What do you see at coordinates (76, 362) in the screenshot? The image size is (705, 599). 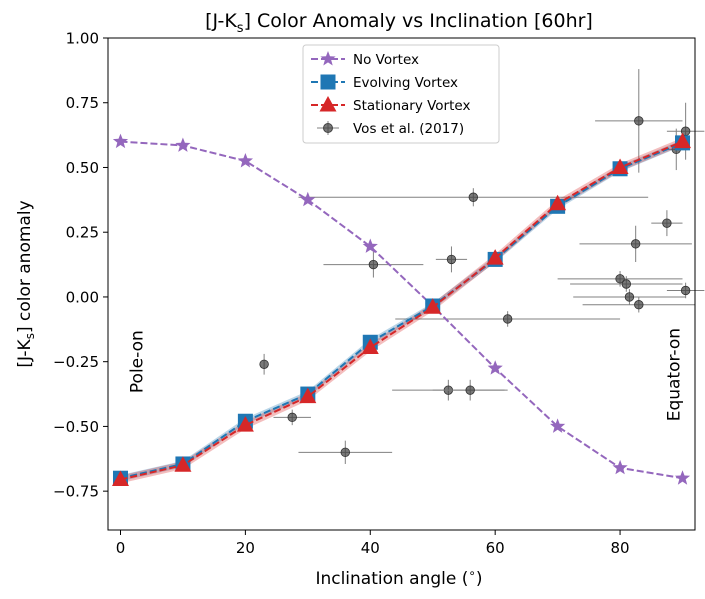 I see `y-tick-label: −0.25` at bounding box center [76, 362].